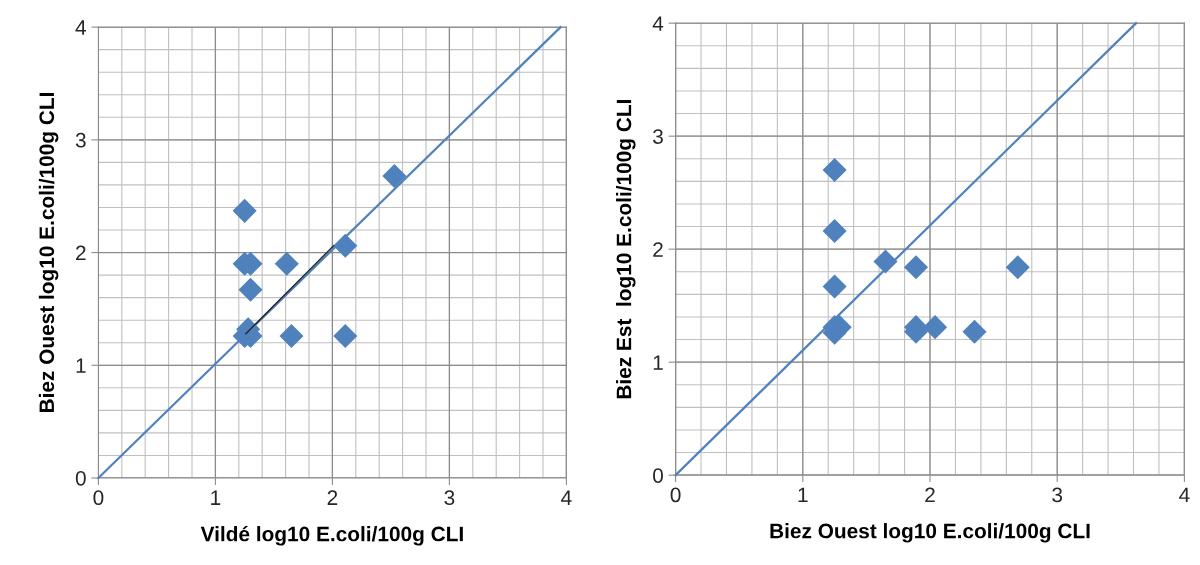 This screenshot has width=1200, height=565. I want to click on y-axis-title: Biez Ouest log10 E.coli/100g CLI, so click(48, 253).